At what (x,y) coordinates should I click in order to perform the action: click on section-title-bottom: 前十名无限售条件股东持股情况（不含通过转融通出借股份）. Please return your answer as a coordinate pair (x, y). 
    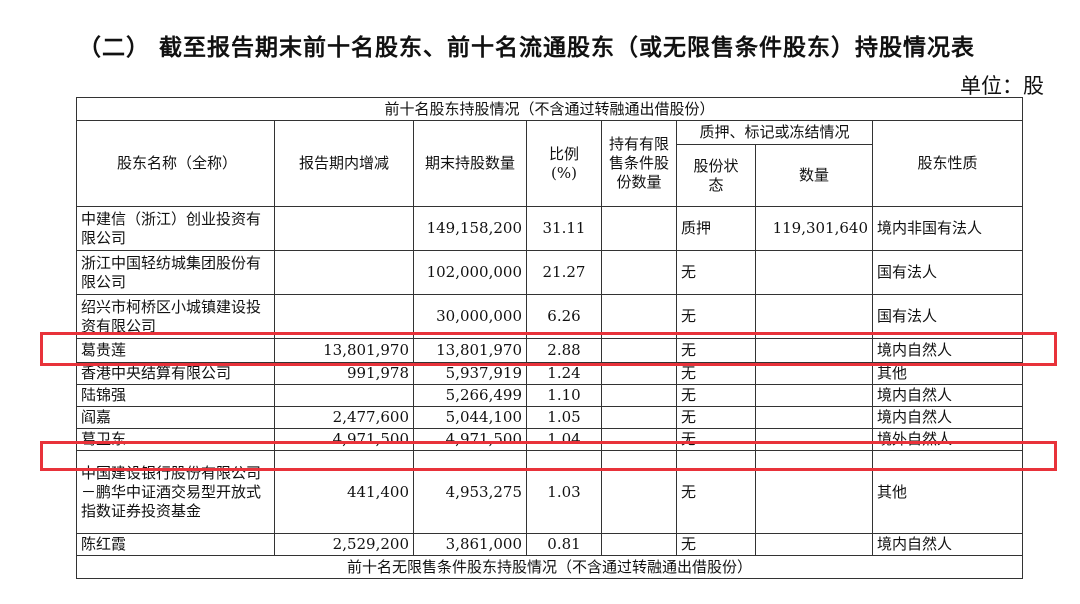
    Looking at the image, I should click on (549, 567).